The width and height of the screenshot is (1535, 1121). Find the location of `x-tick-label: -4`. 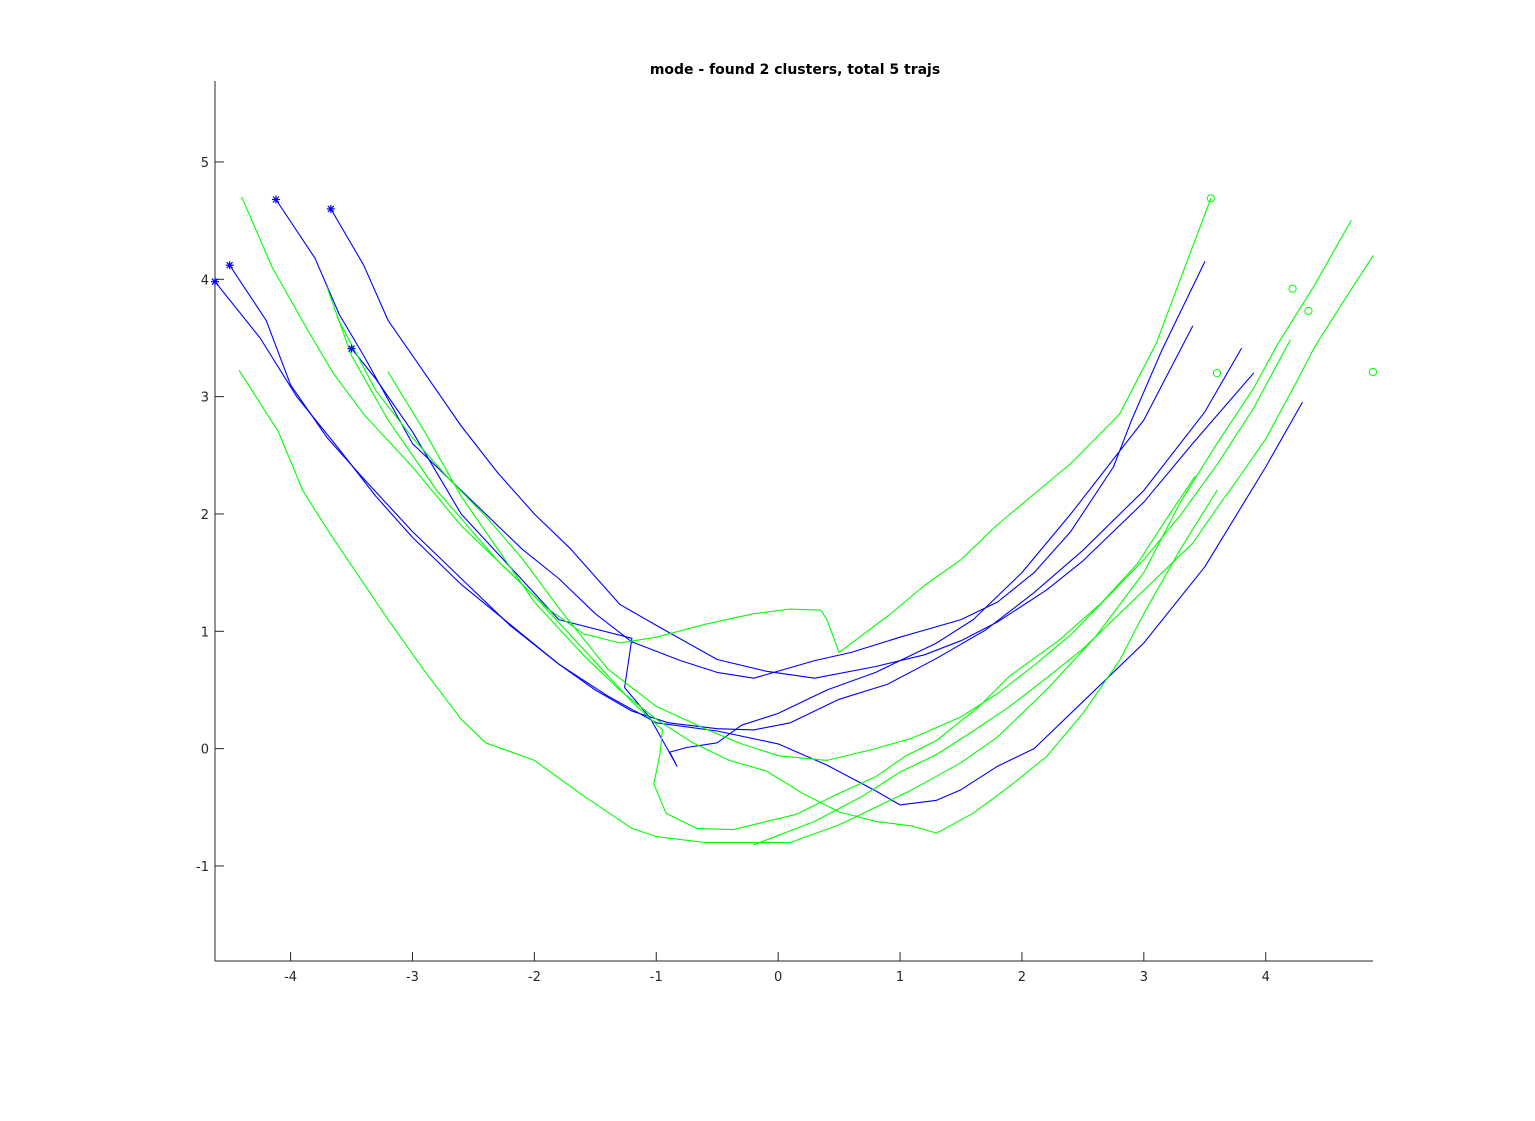

x-tick-label: -4 is located at coordinates (290, 977).